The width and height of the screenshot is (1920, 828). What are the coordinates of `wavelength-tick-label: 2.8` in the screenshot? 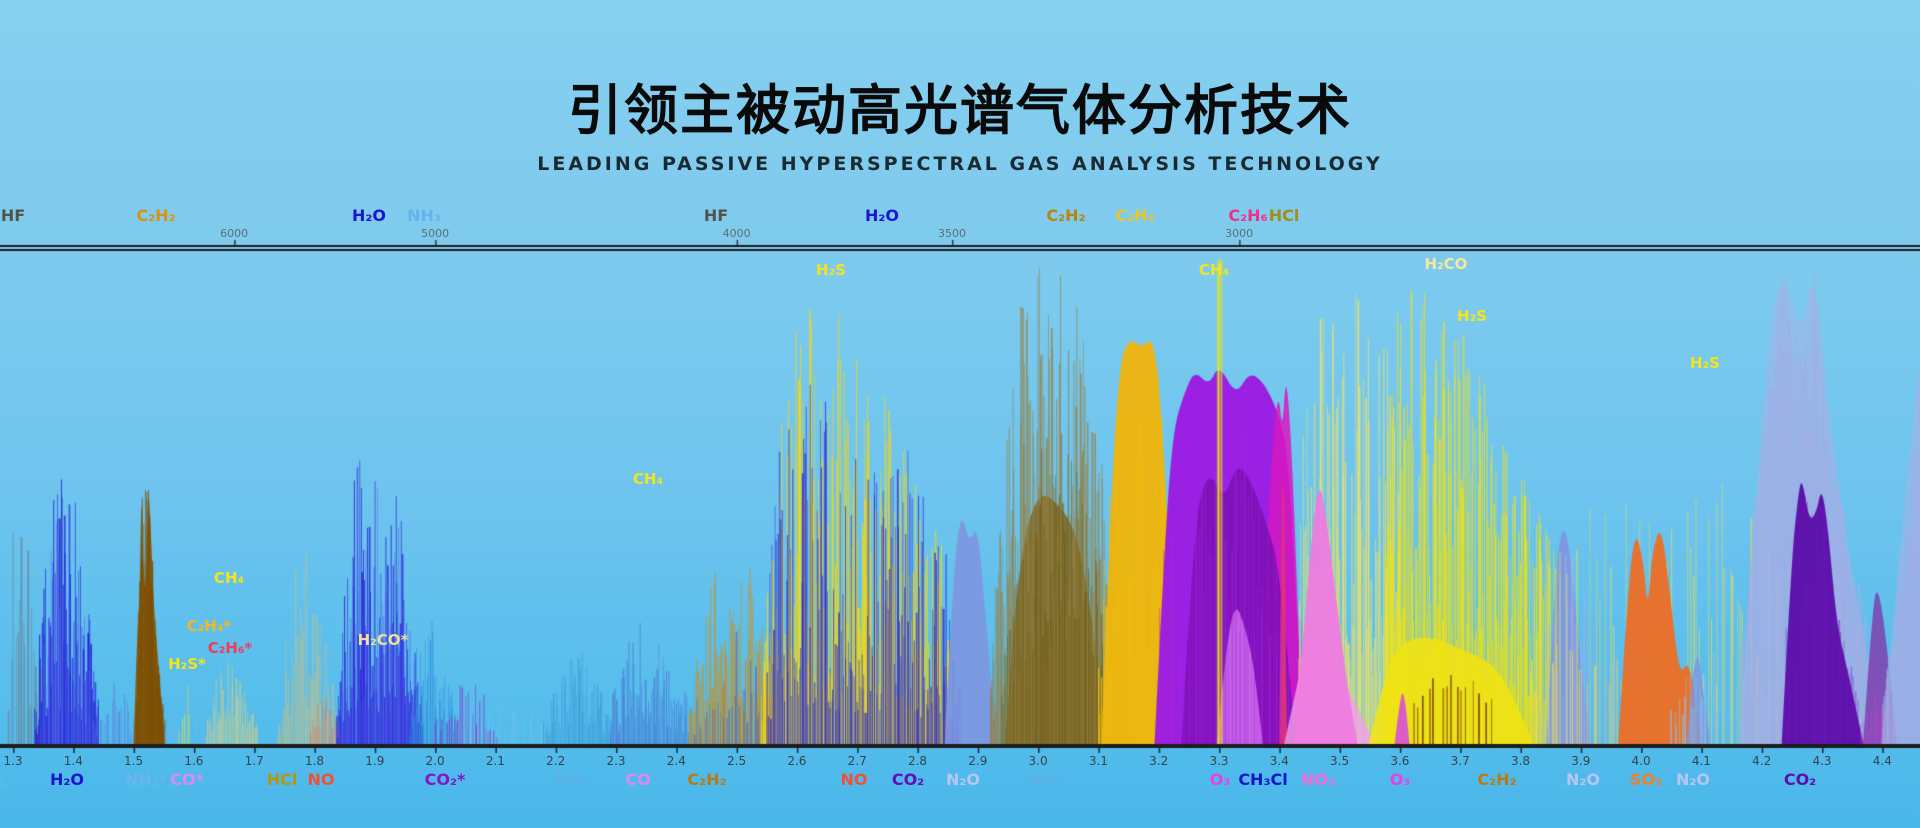 It's located at (917, 761).